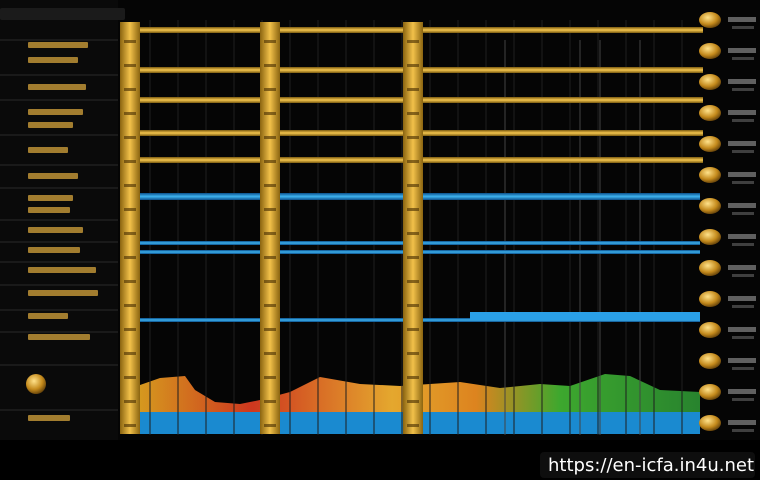  Describe the element at coordinates (585, 316) in the screenshot. I see `blue-segment` at that location.